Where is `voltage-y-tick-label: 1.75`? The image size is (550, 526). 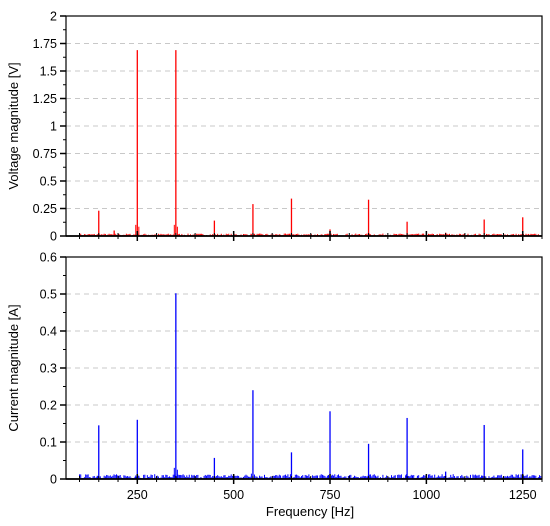
voltage-y-tick-label: 1.75 is located at coordinates (45, 44).